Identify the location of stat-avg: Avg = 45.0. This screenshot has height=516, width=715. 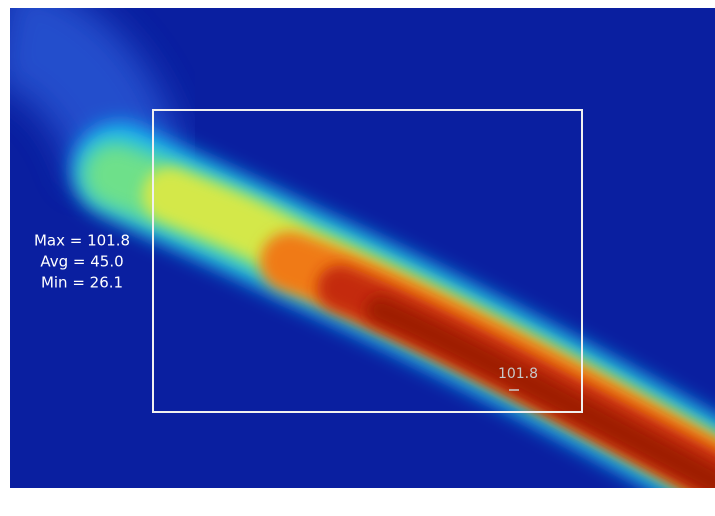
(81, 262).